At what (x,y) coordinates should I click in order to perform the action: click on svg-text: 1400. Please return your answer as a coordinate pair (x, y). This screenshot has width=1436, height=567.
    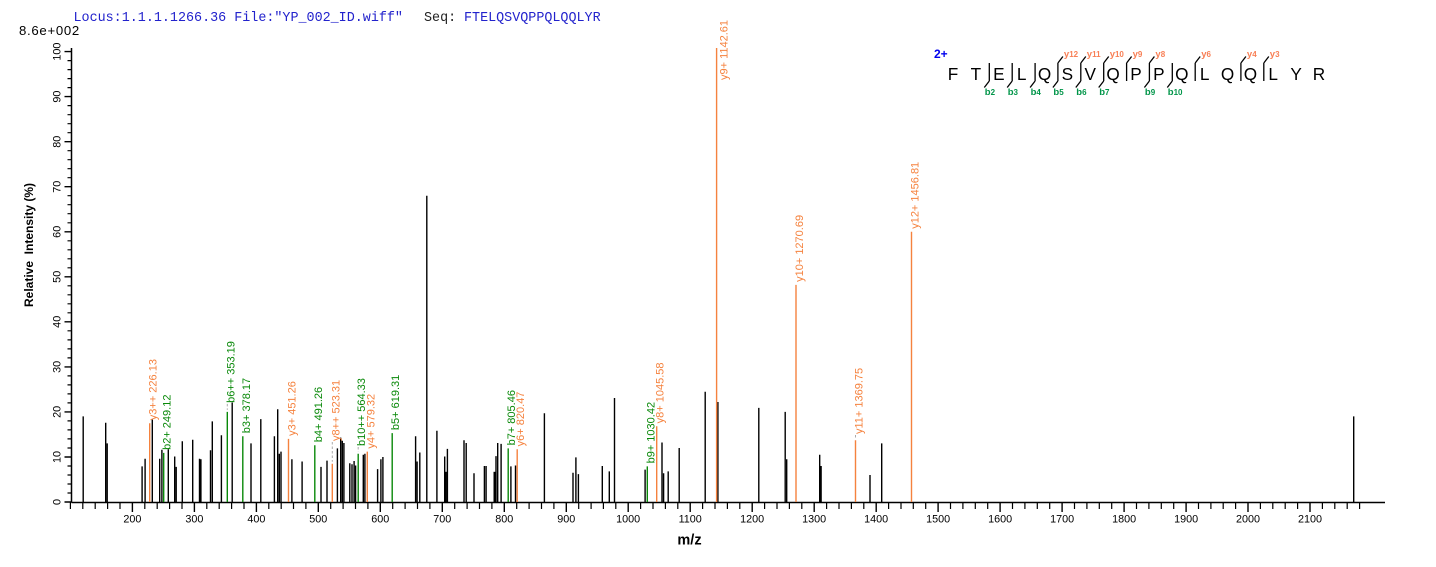
    Looking at the image, I should click on (876, 520).